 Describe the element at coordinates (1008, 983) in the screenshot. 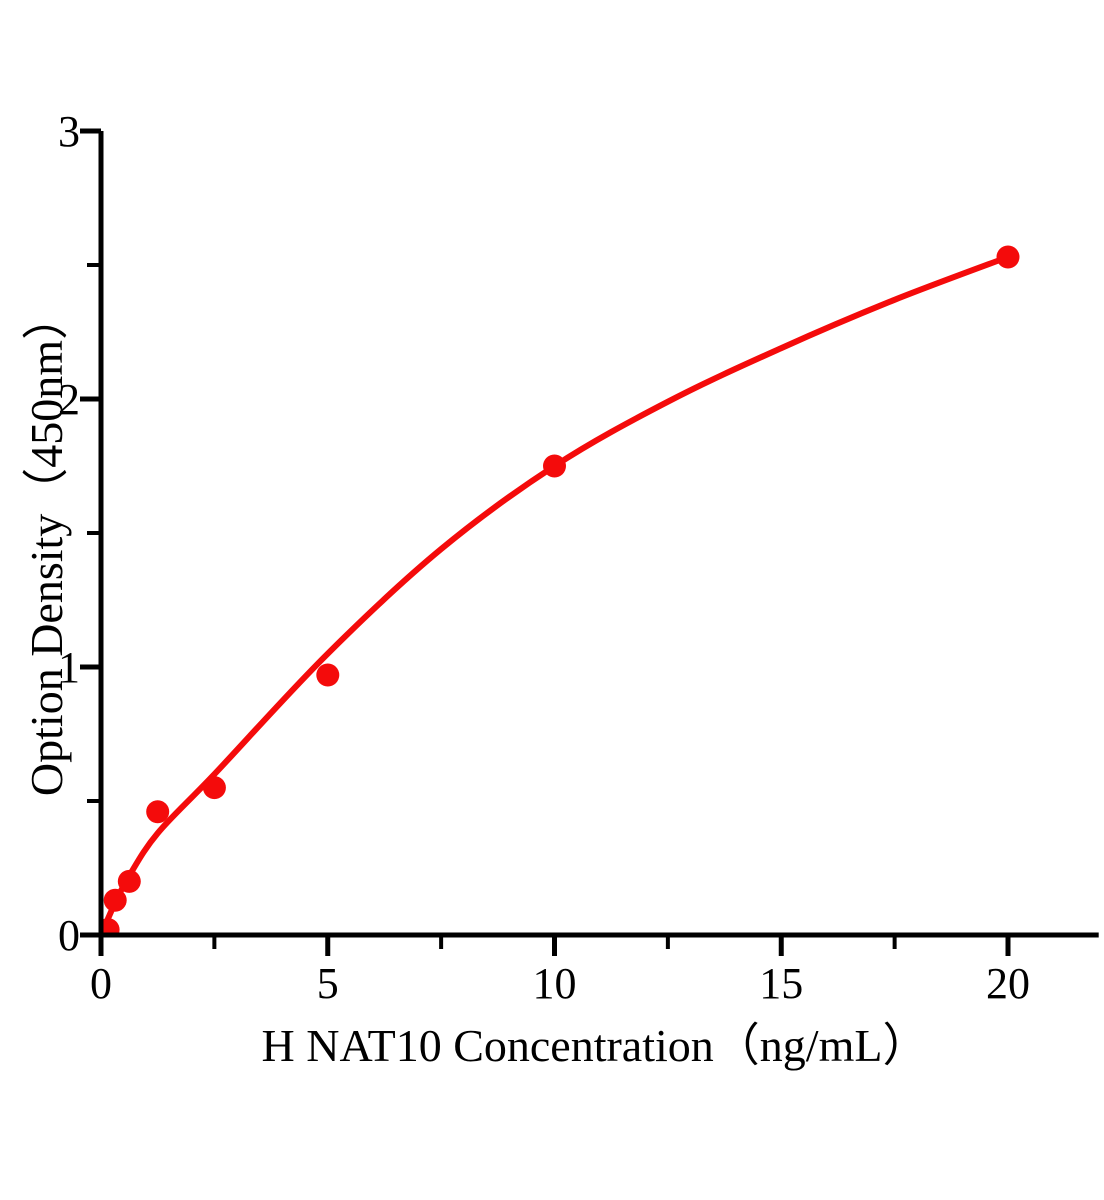

I see `x-tick-label: 20` at that location.